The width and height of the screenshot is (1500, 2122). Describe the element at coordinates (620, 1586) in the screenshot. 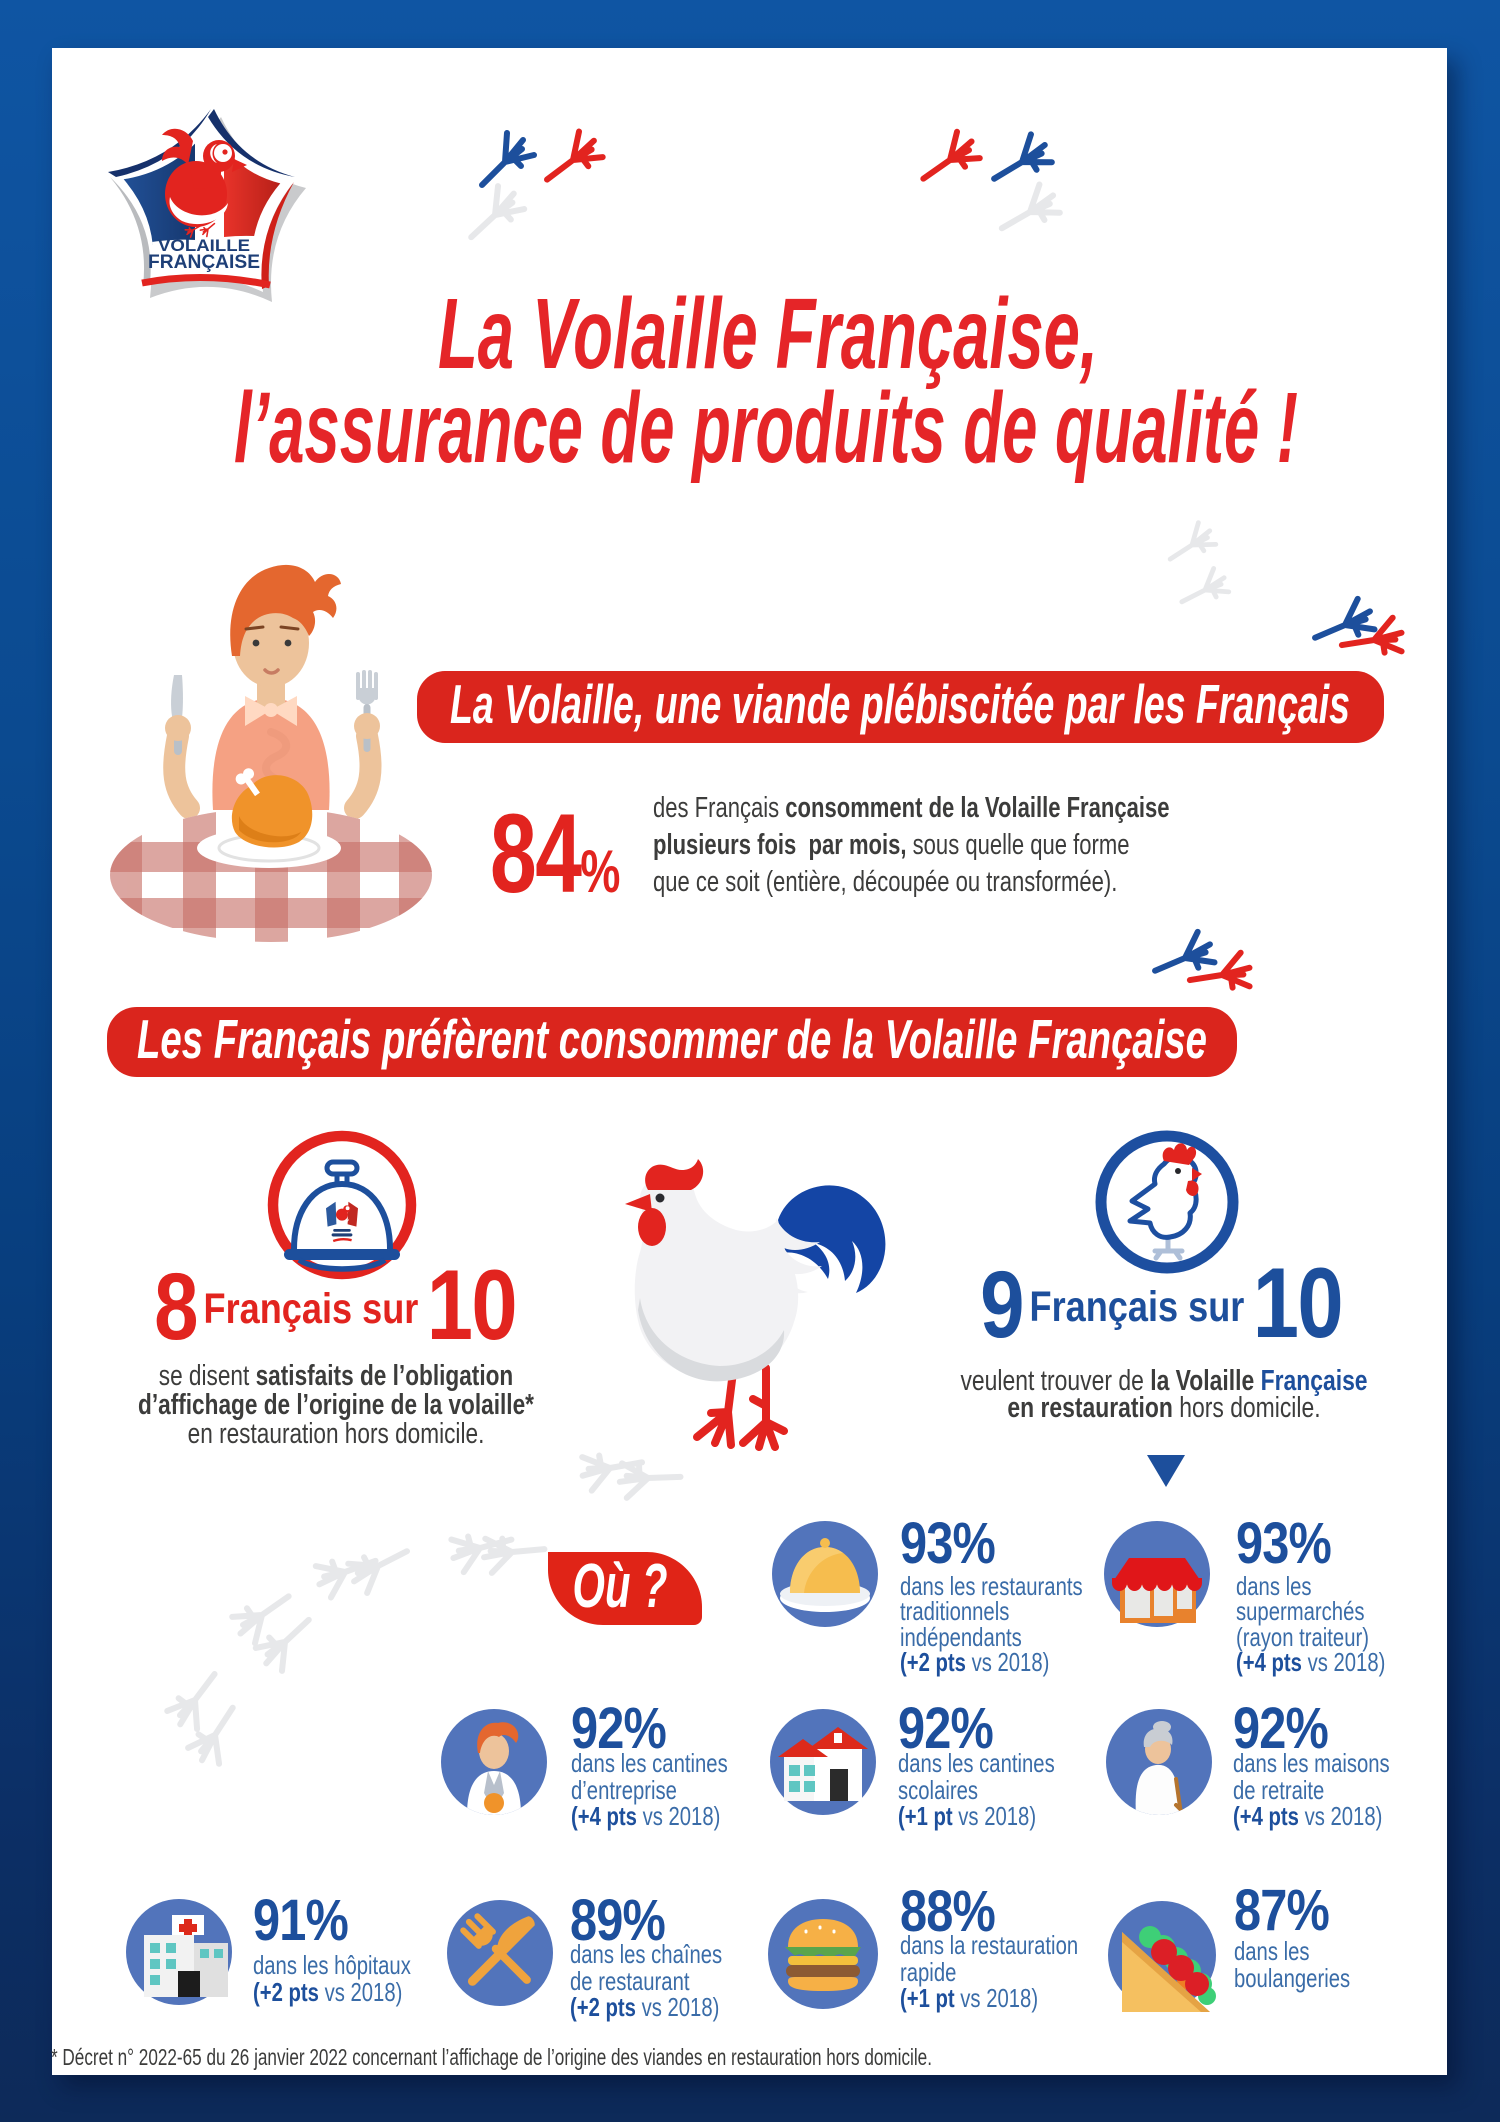

I see `svg-text: Où ?` at that location.